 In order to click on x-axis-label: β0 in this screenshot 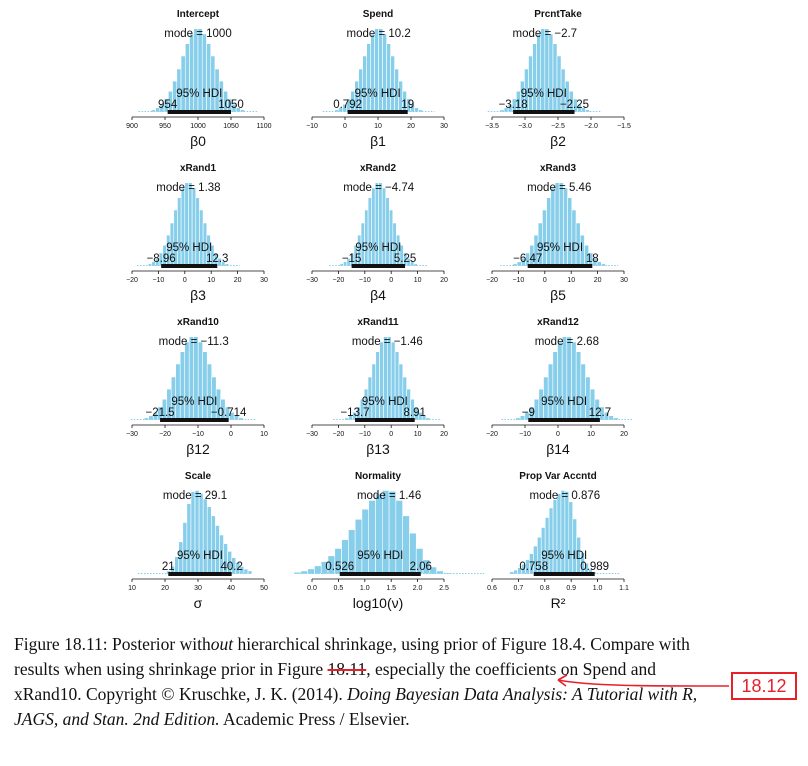, I will do `click(198, 141)`.